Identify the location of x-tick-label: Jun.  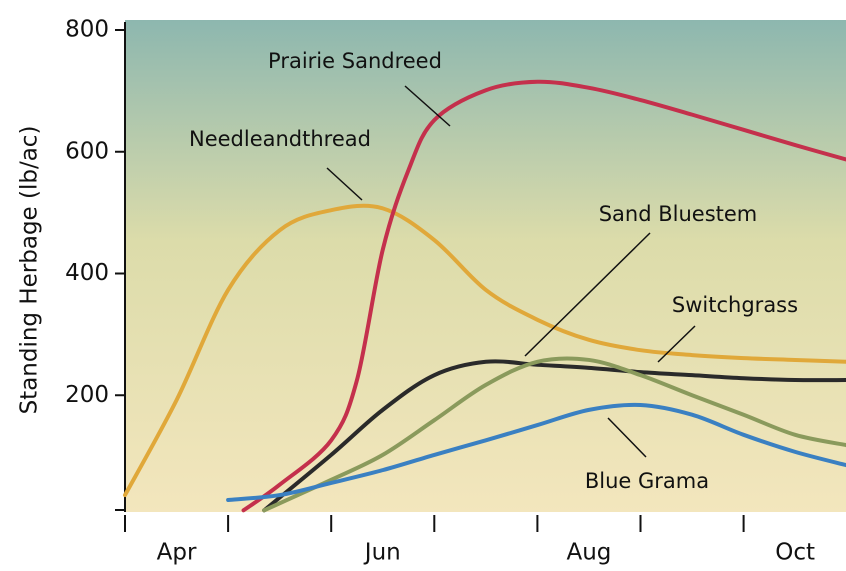
(382, 553).